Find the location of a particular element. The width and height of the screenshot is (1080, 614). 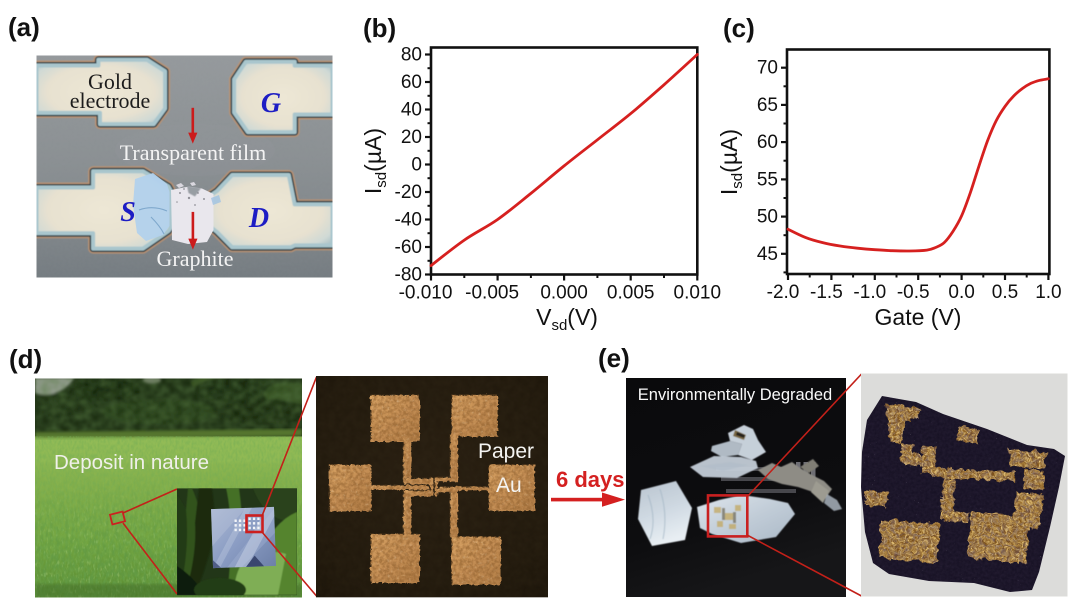

svg-text: electrode is located at coordinates (110, 100).